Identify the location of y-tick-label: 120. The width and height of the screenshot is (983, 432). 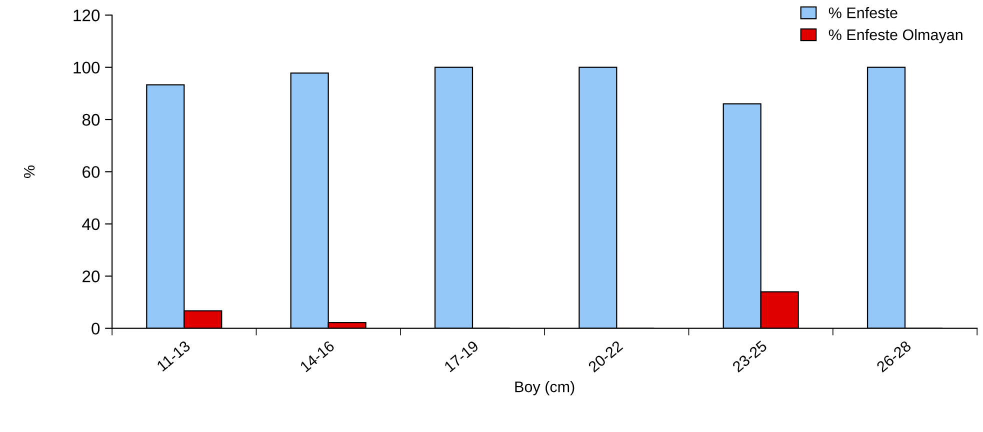
(87, 16).